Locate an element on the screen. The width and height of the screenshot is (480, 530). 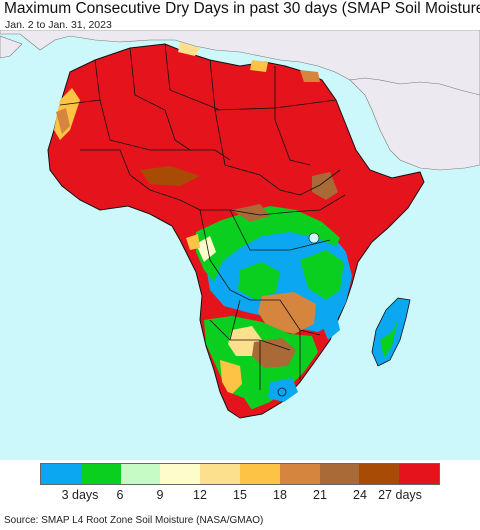
legend-labels: 3 days 6 9 12 15 18 21 24 27 days is located at coordinates (240, 496).